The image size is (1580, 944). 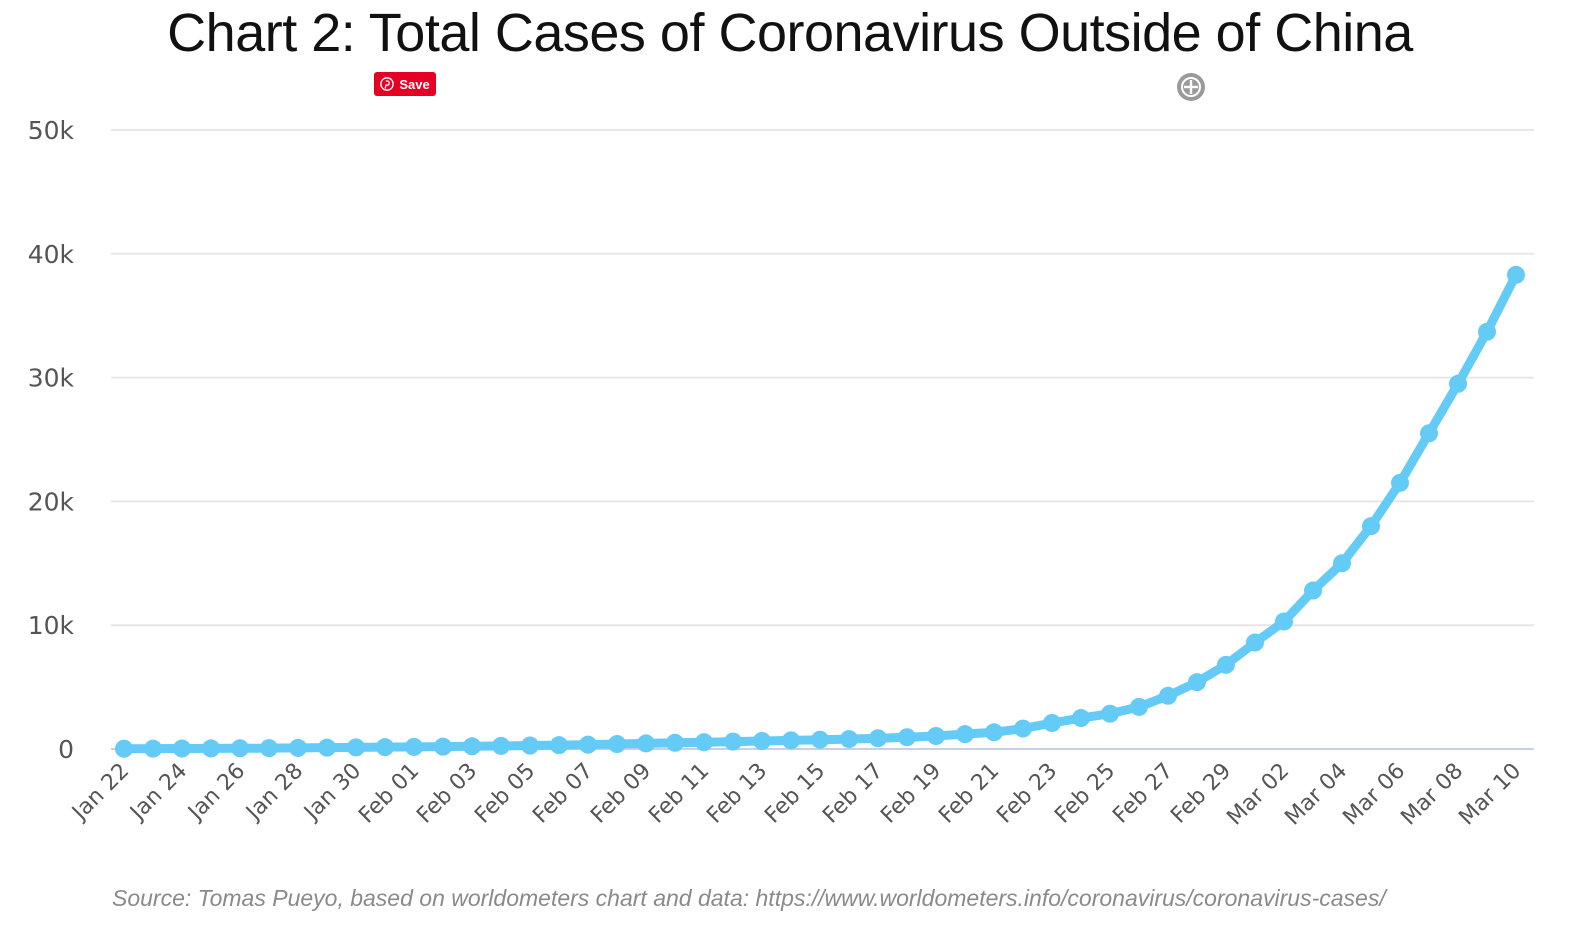 What do you see at coordinates (51, 501) in the screenshot?
I see `y-tick-label: 20k` at bounding box center [51, 501].